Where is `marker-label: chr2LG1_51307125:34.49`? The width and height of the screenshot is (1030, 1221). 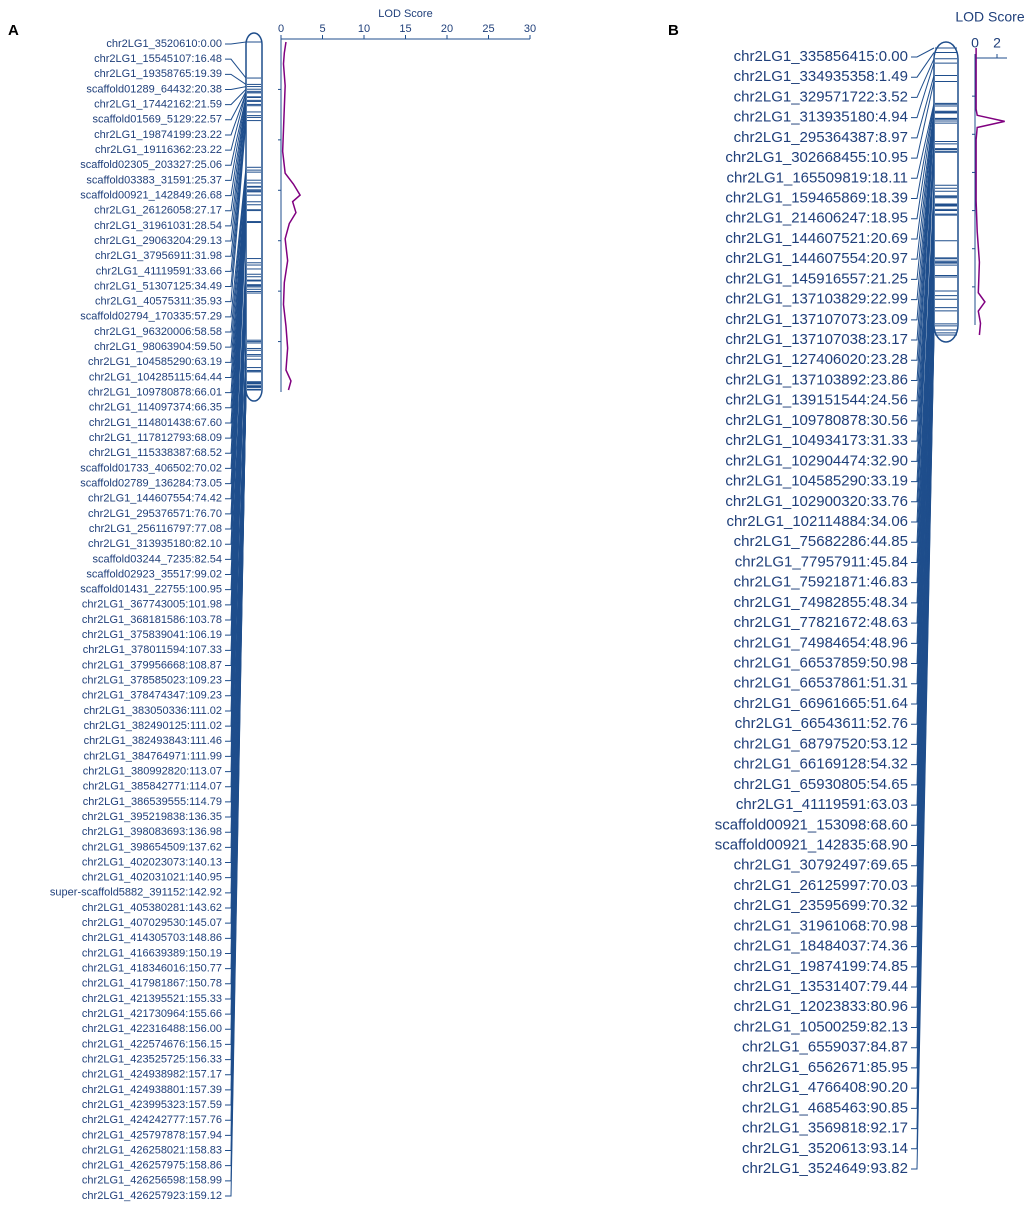 marker-label: chr2LG1_51307125:34.49 is located at coordinates (158, 286).